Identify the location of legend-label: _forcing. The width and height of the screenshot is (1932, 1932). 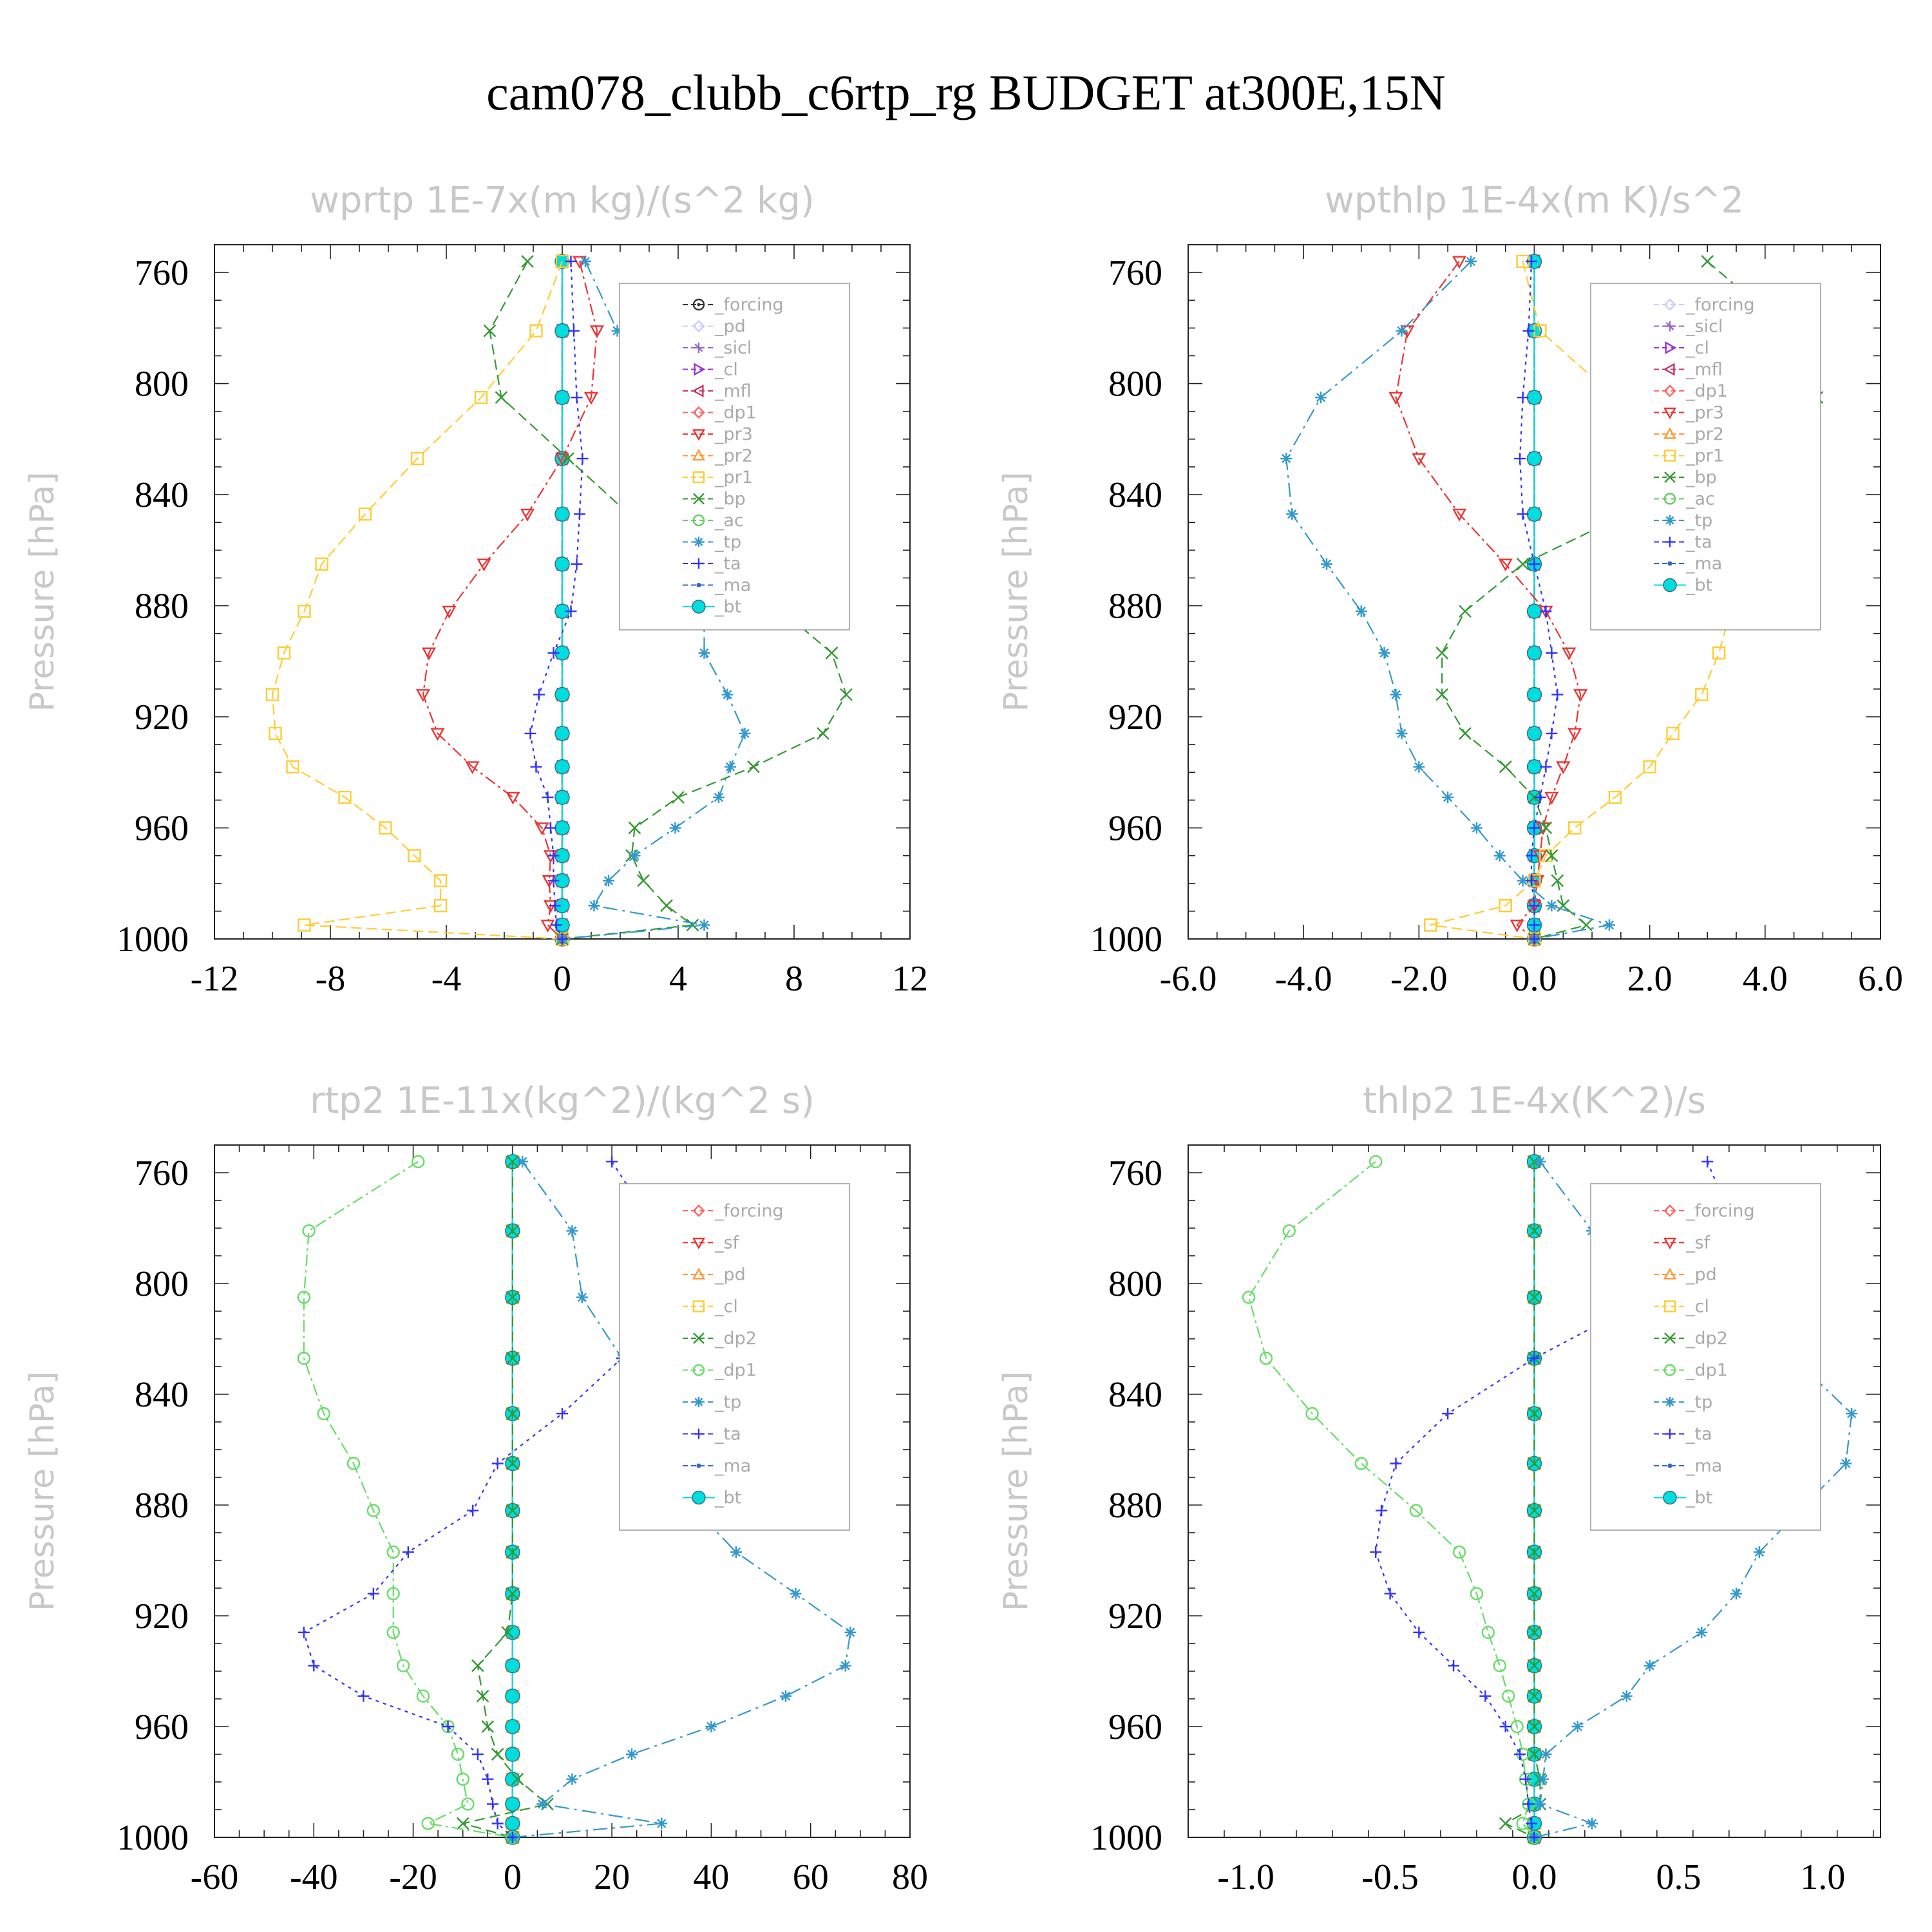
(749, 305).